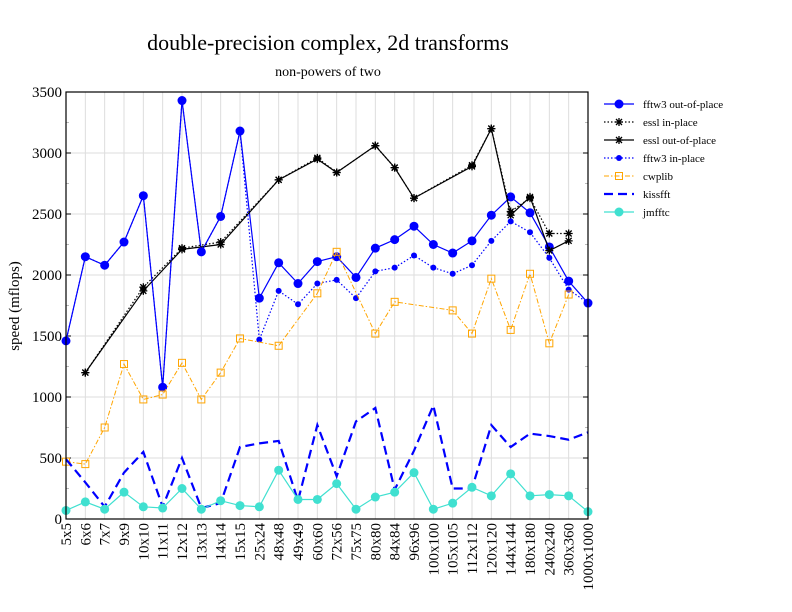  I want to click on x-tick-label: 240x240, so click(550, 549).